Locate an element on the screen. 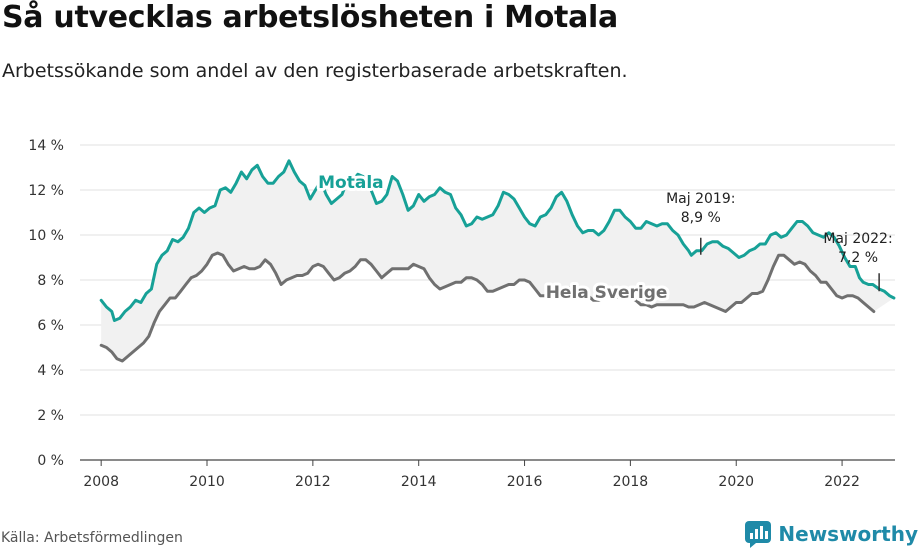 The image size is (920, 552). x-tick-label: 2016 is located at coordinates (525, 482).